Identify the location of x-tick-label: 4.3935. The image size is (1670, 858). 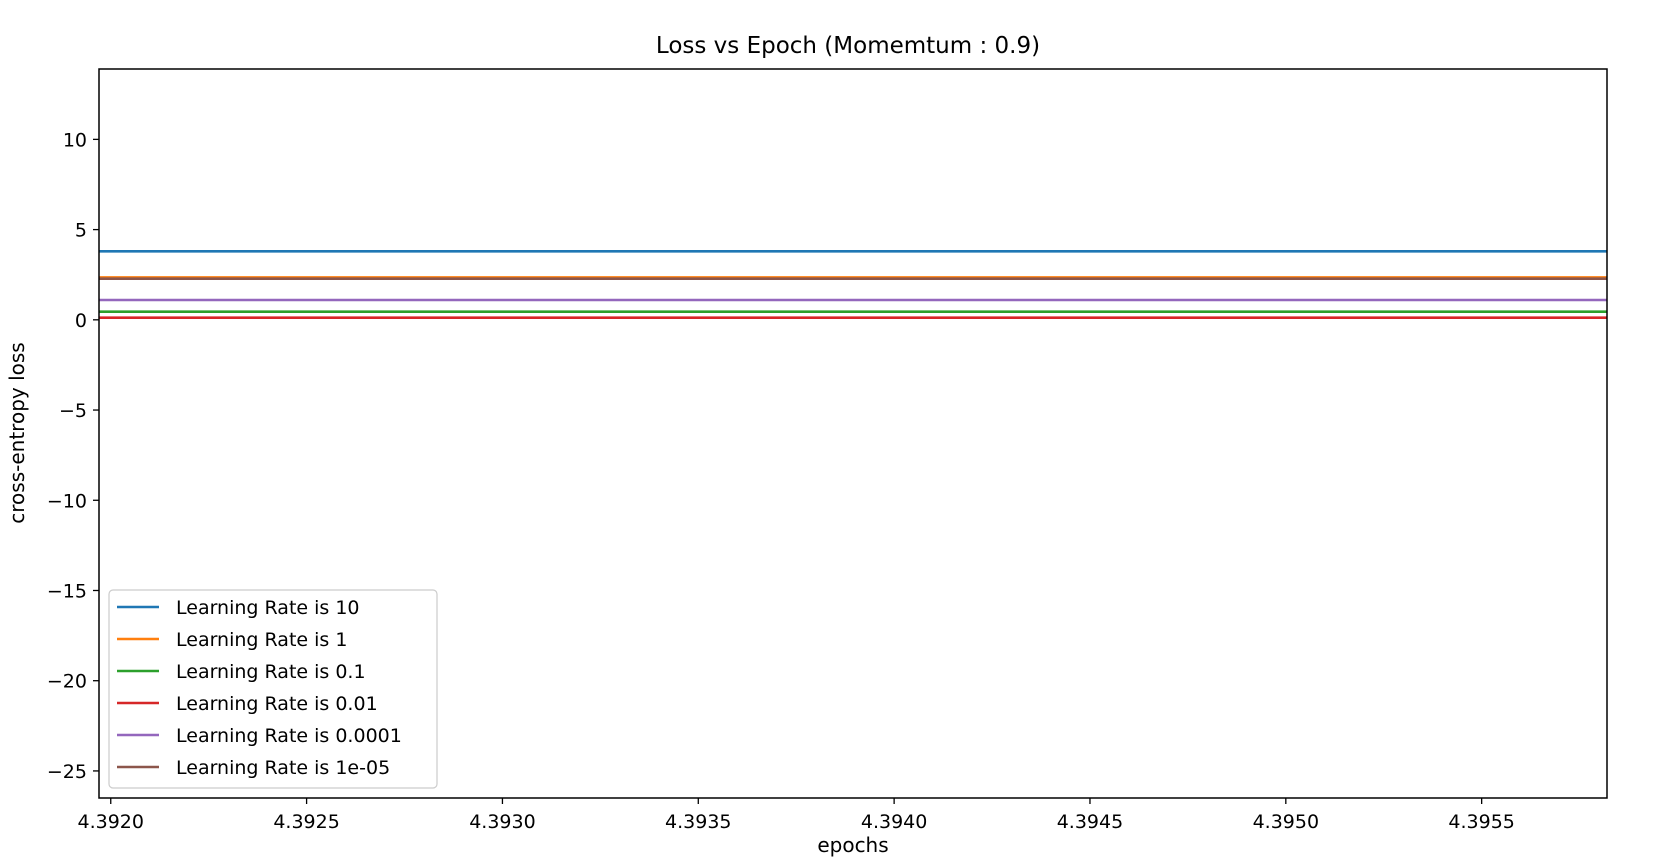
(698, 822).